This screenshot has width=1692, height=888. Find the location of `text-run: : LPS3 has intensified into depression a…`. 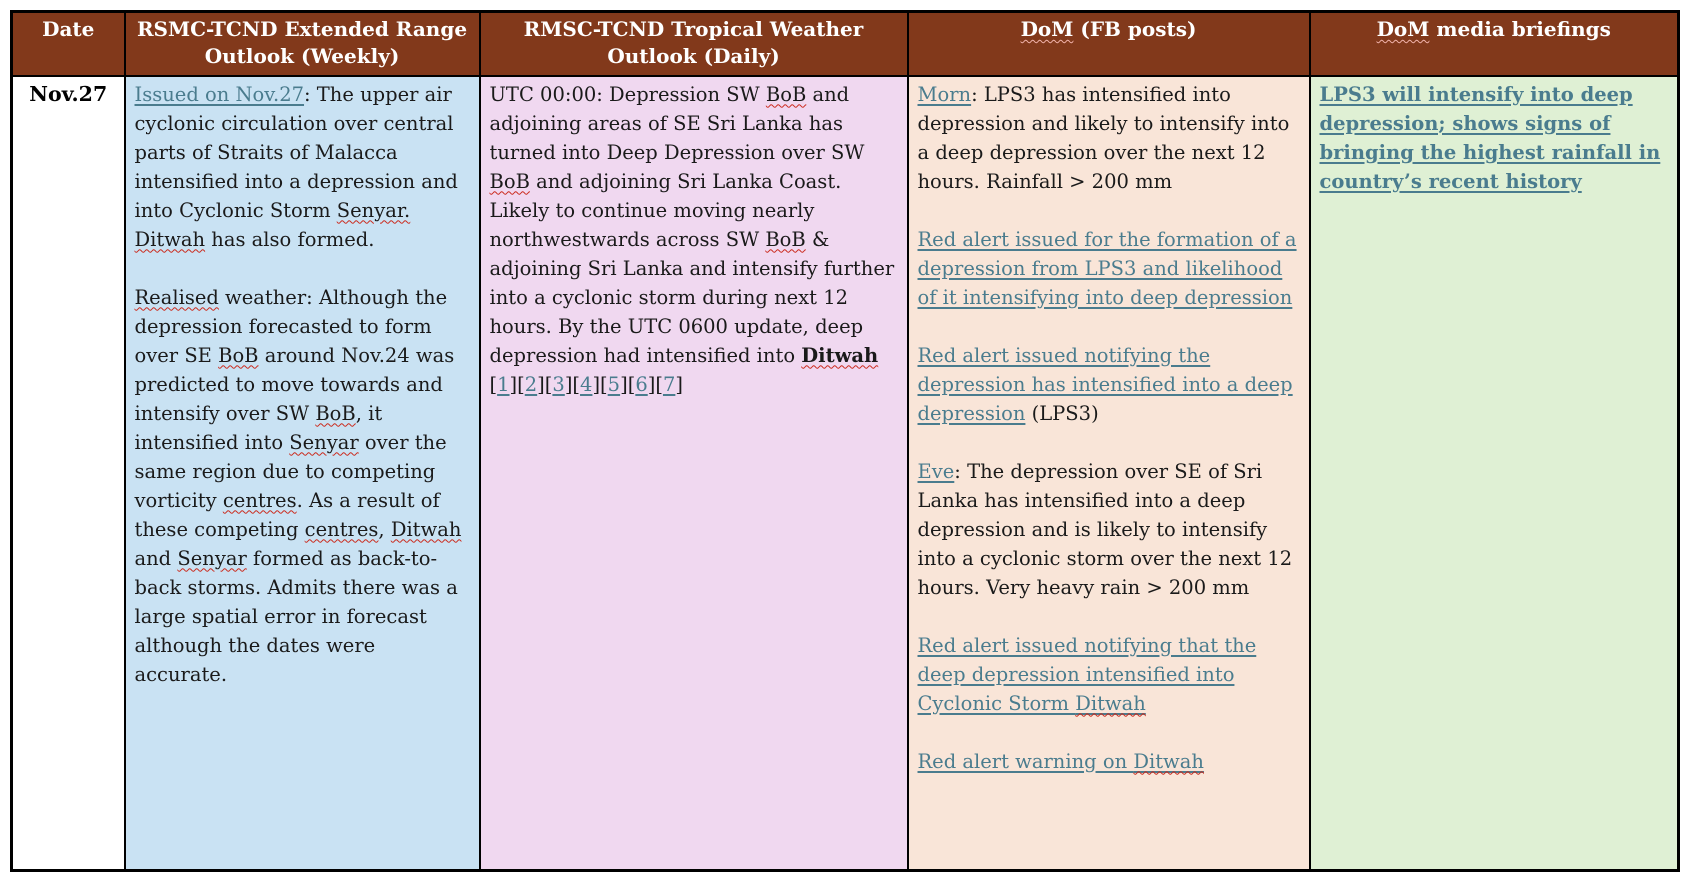

text-run: : LPS3 has intensified into depression a… is located at coordinates (1103, 137).